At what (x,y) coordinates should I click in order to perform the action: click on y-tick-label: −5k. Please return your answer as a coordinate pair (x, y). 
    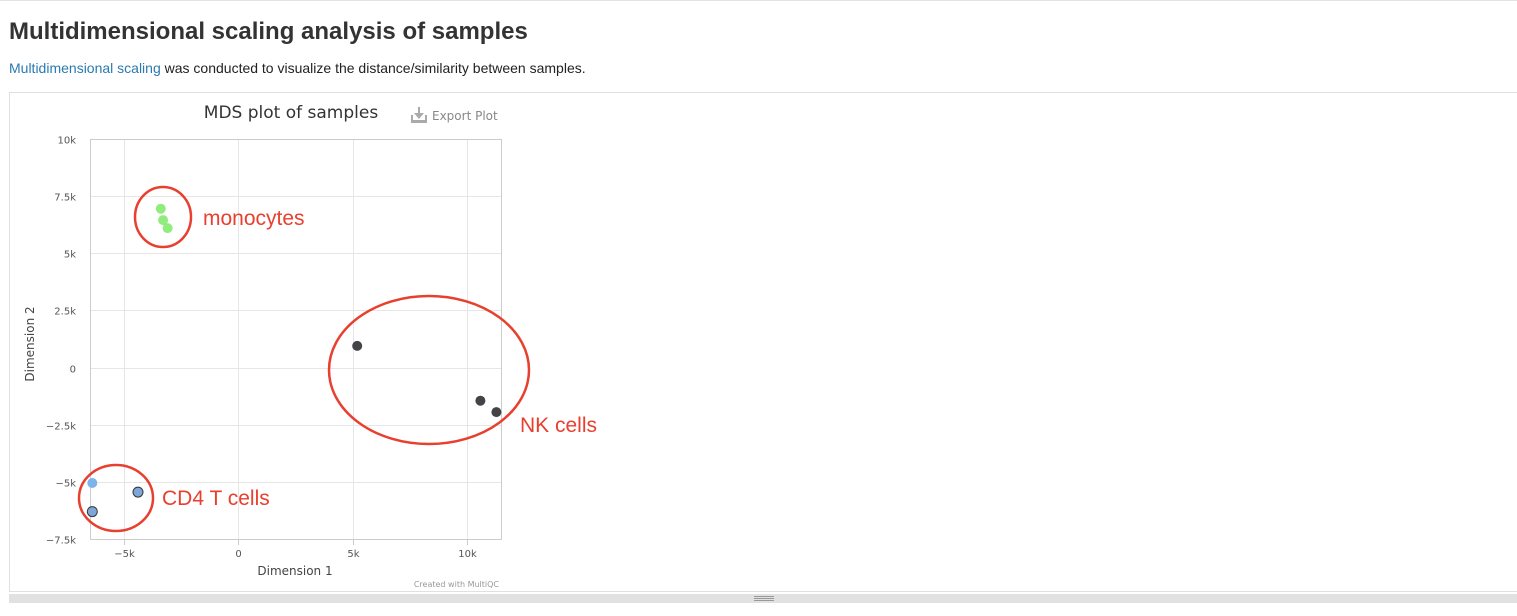
    Looking at the image, I should click on (65, 484).